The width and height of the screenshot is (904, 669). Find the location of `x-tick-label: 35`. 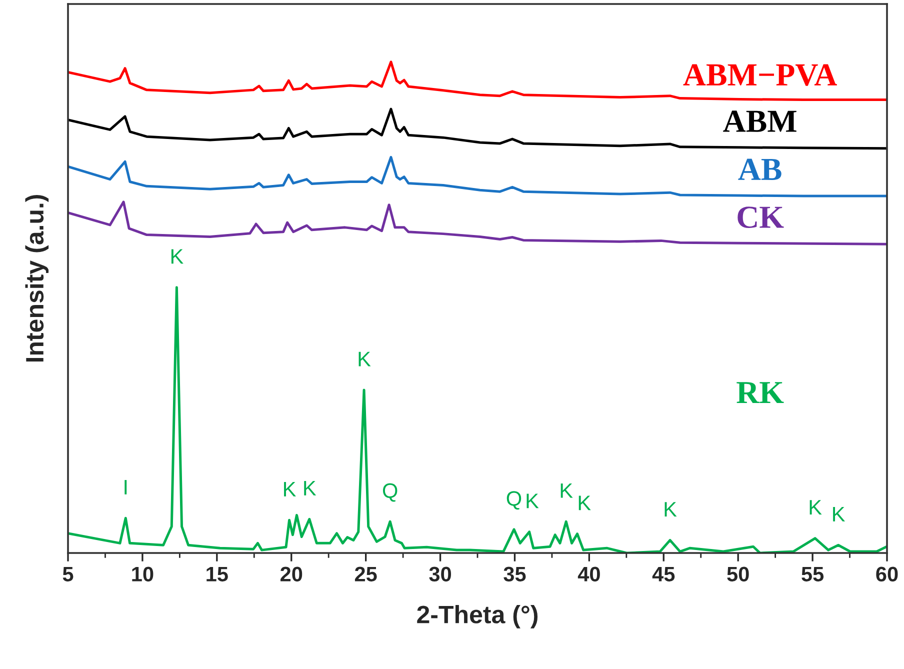

x-tick-label: 35 is located at coordinates (515, 574).